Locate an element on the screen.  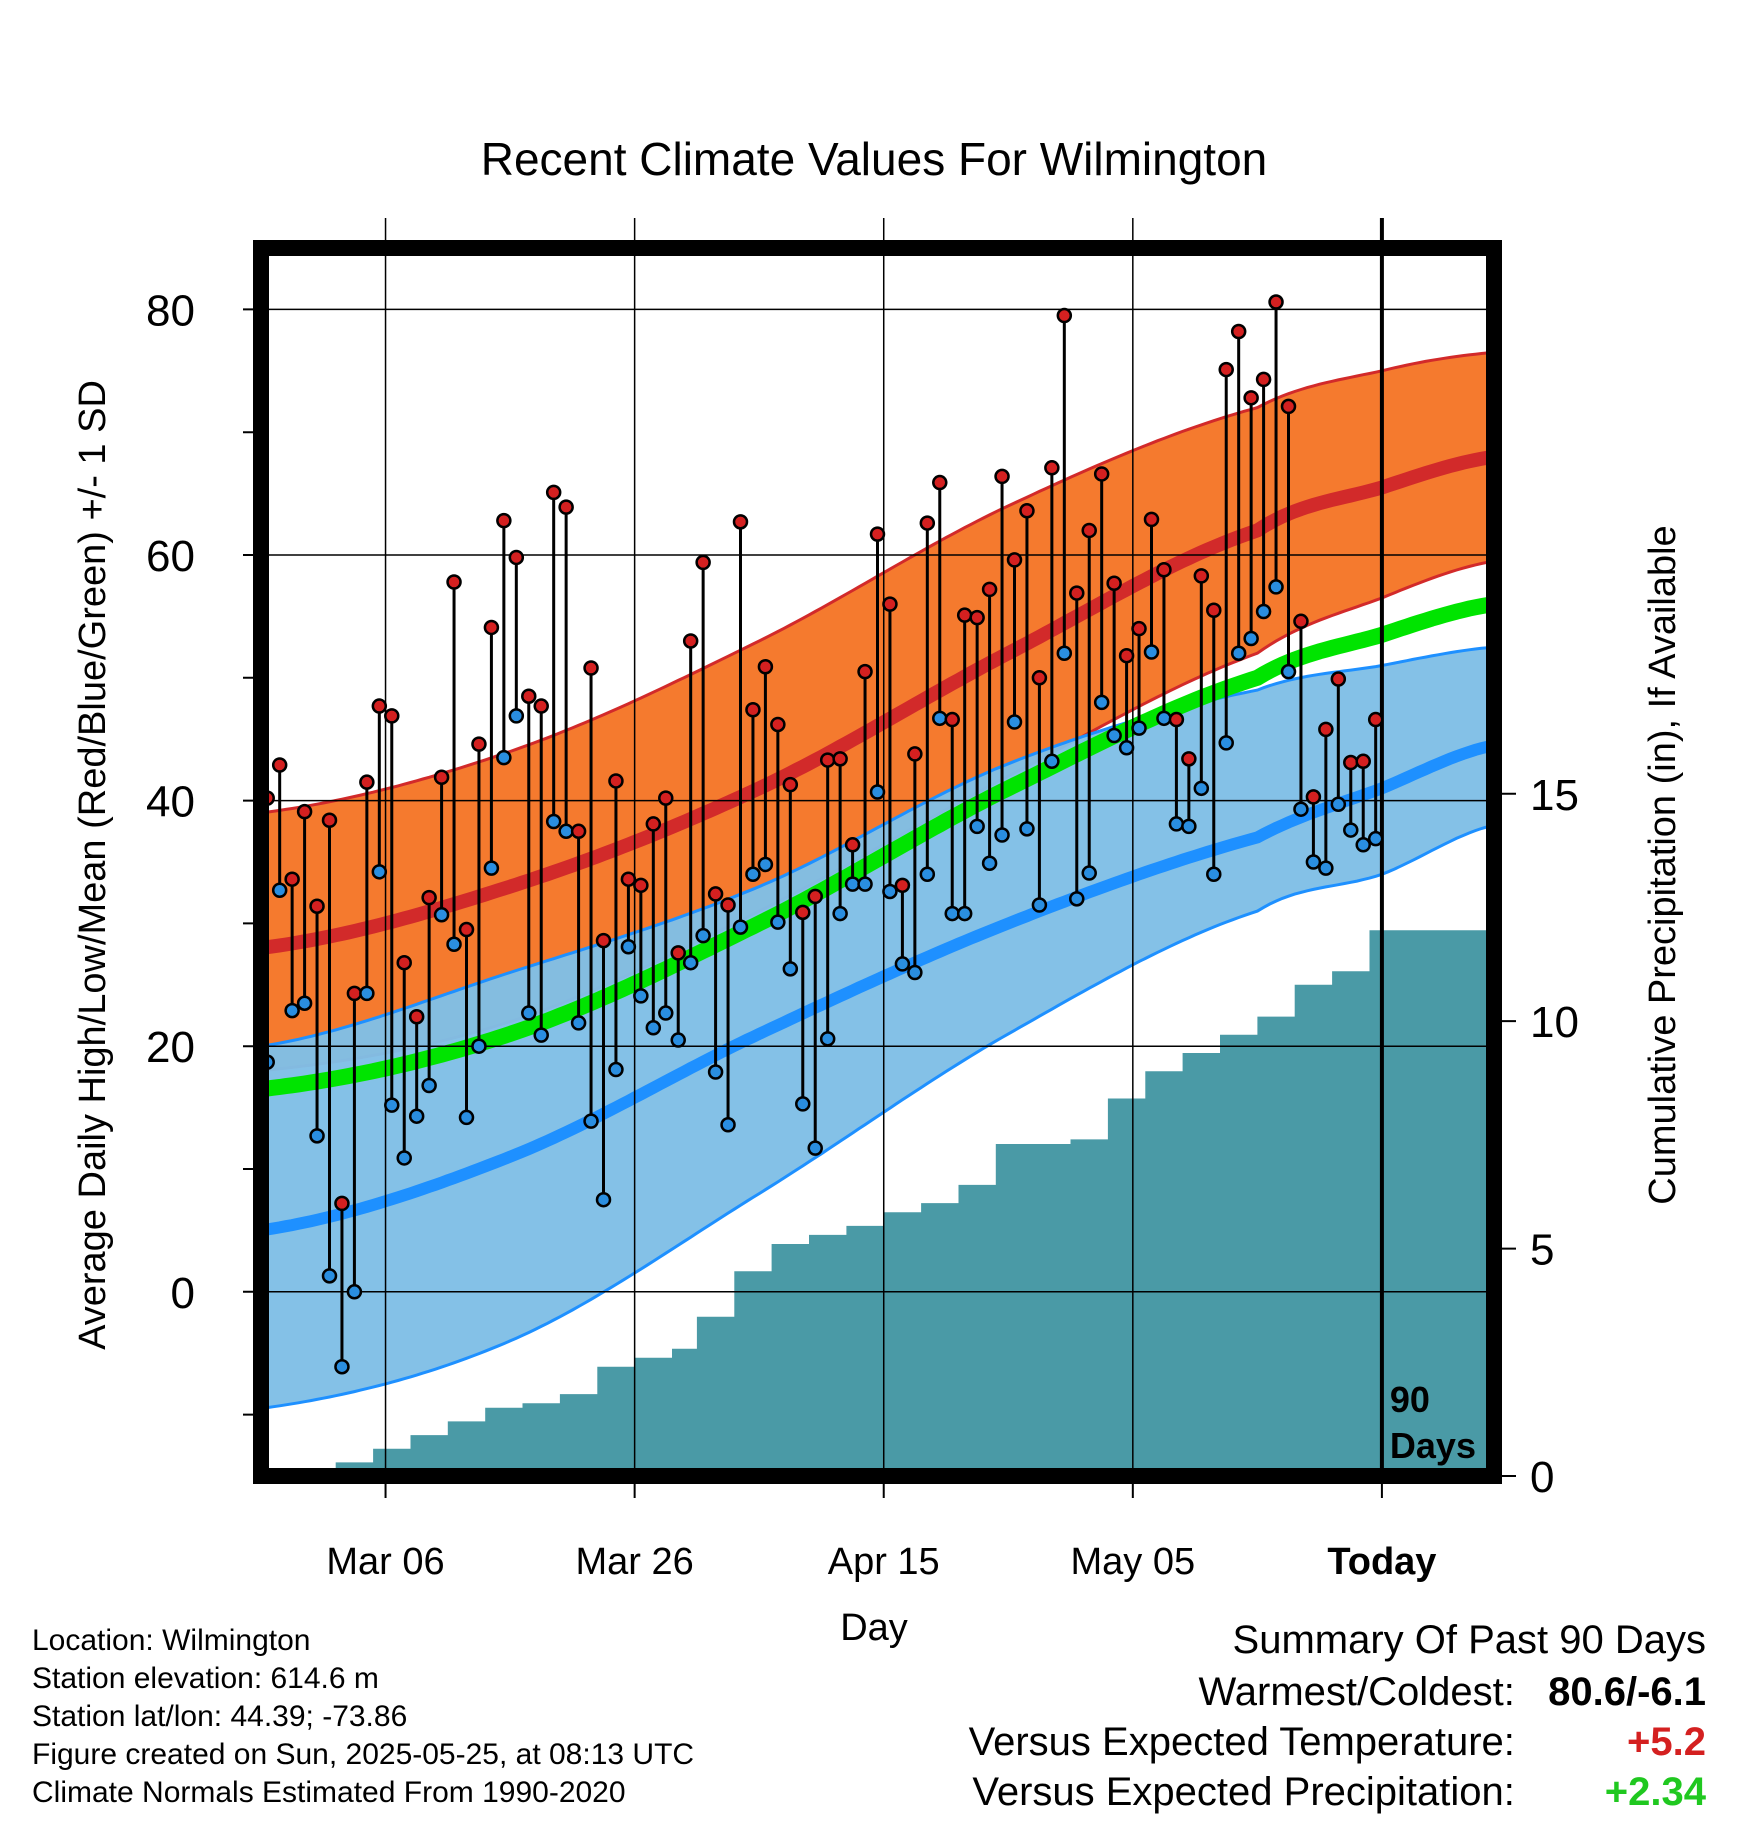
summary-warmest-value: 80.6/-6.1 is located at coordinates (1627, 1692).